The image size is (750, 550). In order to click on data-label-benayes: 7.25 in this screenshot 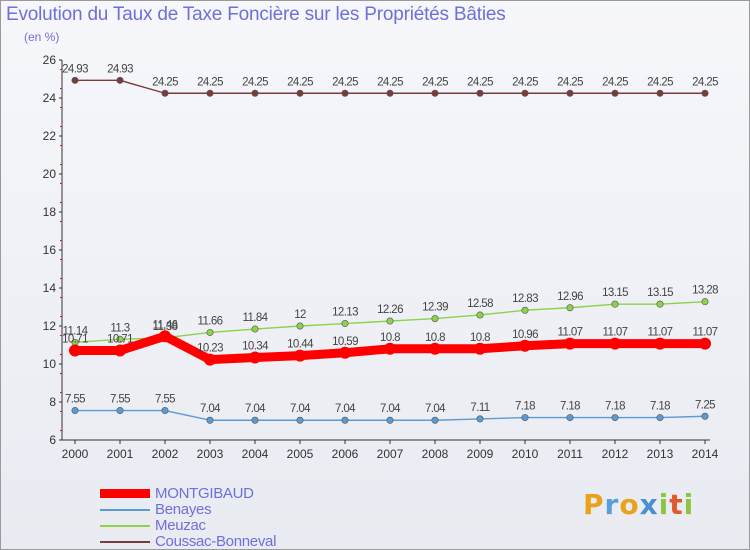, I will do `click(705, 405)`.